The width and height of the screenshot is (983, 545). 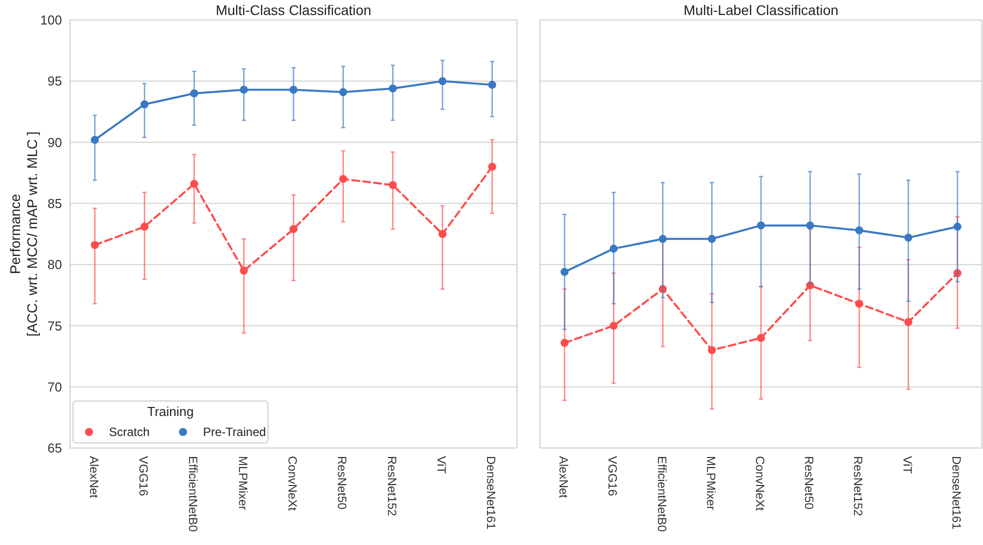 What do you see at coordinates (55, 326) in the screenshot?
I see `y-tick-label: 75` at bounding box center [55, 326].